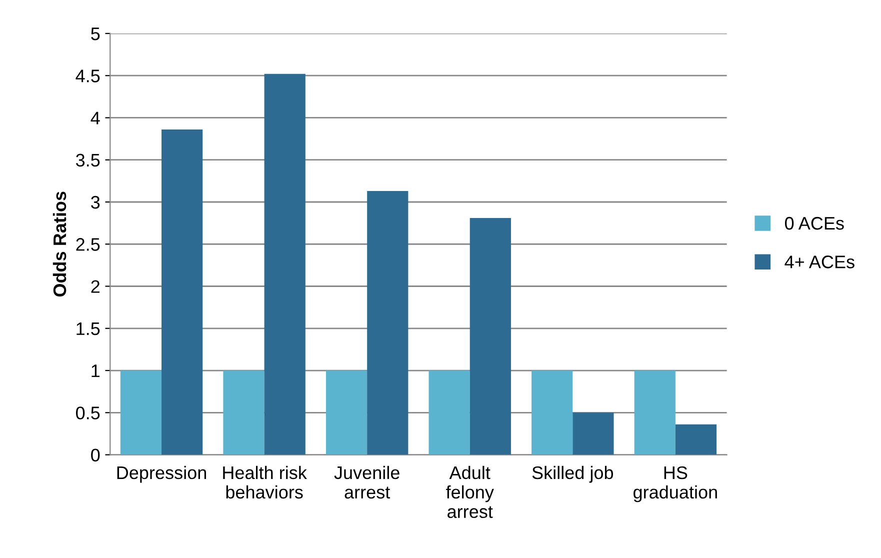 The width and height of the screenshot is (881, 558). Describe the element at coordinates (161, 474) in the screenshot. I see `x-tick-label: Depression` at that location.